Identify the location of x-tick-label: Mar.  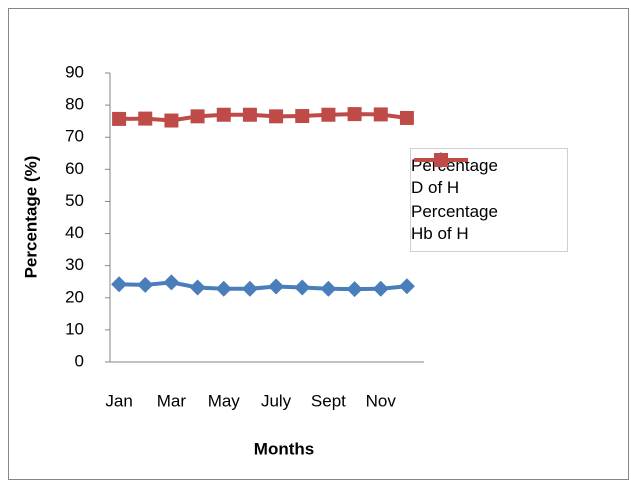
(172, 400).